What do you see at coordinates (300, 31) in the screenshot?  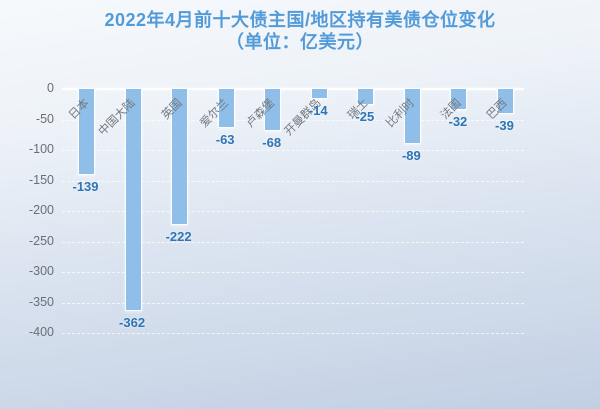 I see `chart-title: 2022年4月前十大债主国/地区持有美债仓位变化 （单位：亿美元）` at bounding box center [300, 31].